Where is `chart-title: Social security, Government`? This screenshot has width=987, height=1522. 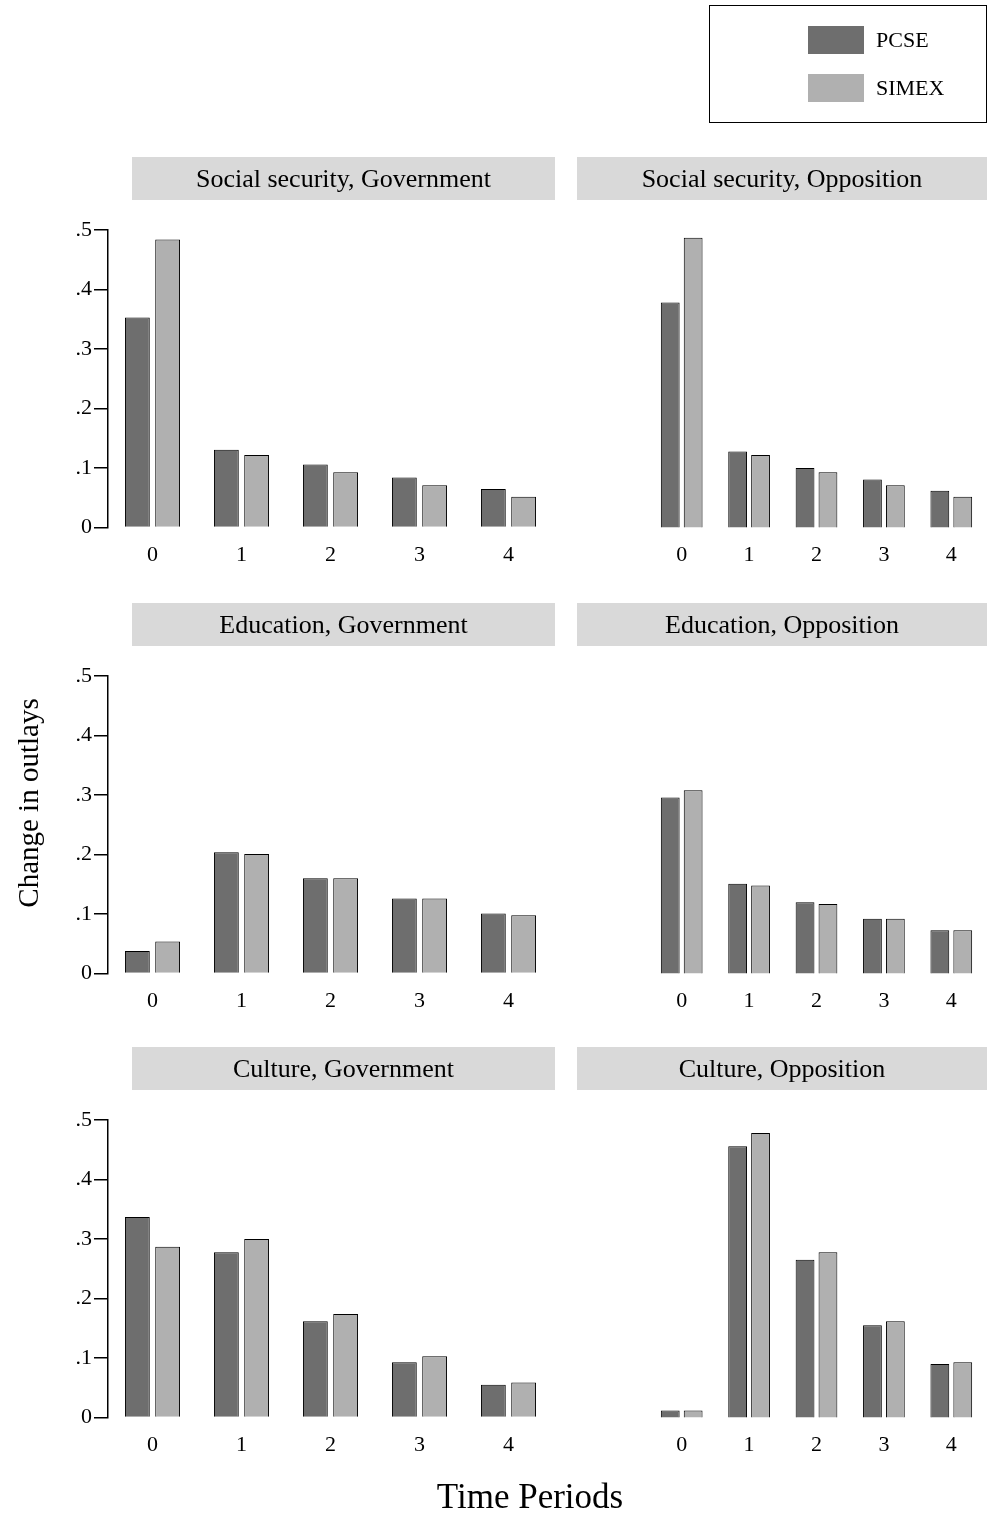 chart-title: Social security, Government is located at coordinates (343, 178).